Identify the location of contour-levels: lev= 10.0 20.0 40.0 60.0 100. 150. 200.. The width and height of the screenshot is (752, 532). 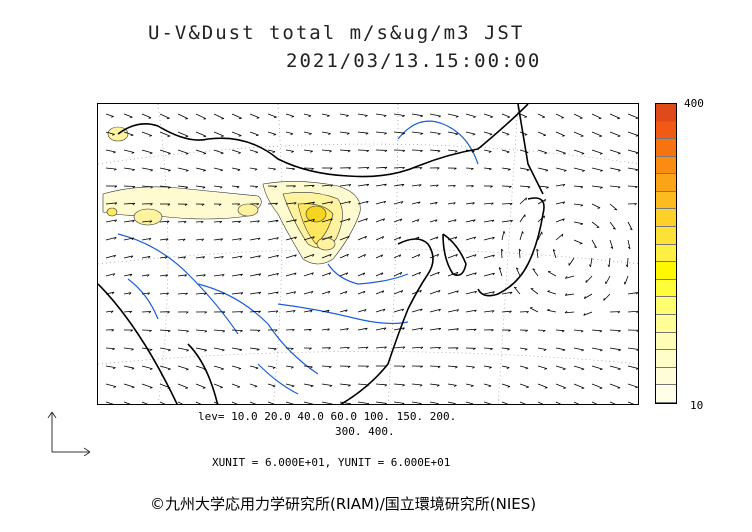
(327, 416).